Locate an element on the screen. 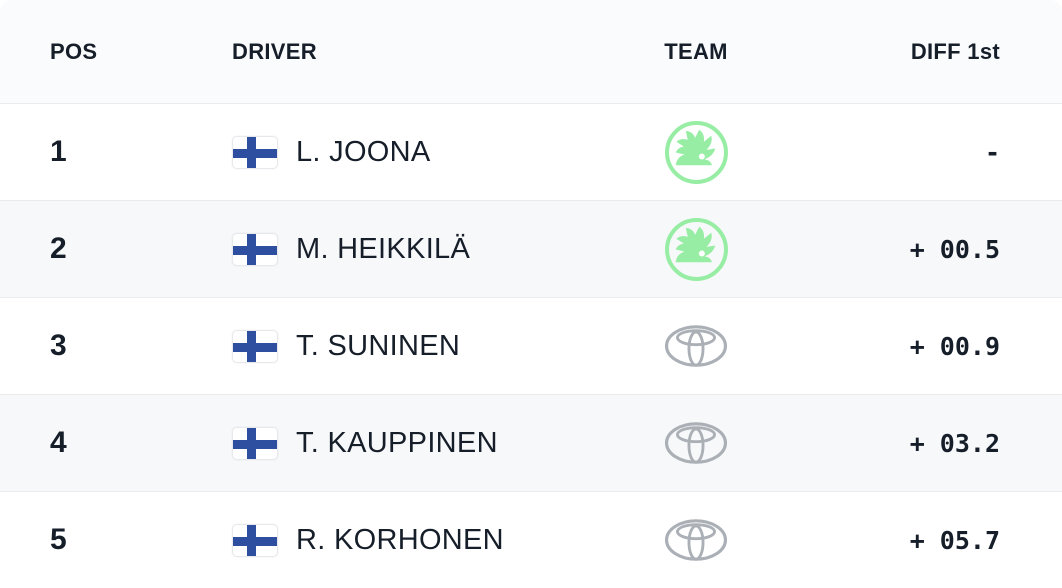 Image resolution: width=1062 pixels, height=588 pixels. column-header-pos: POS is located at coordinates (74, 51).